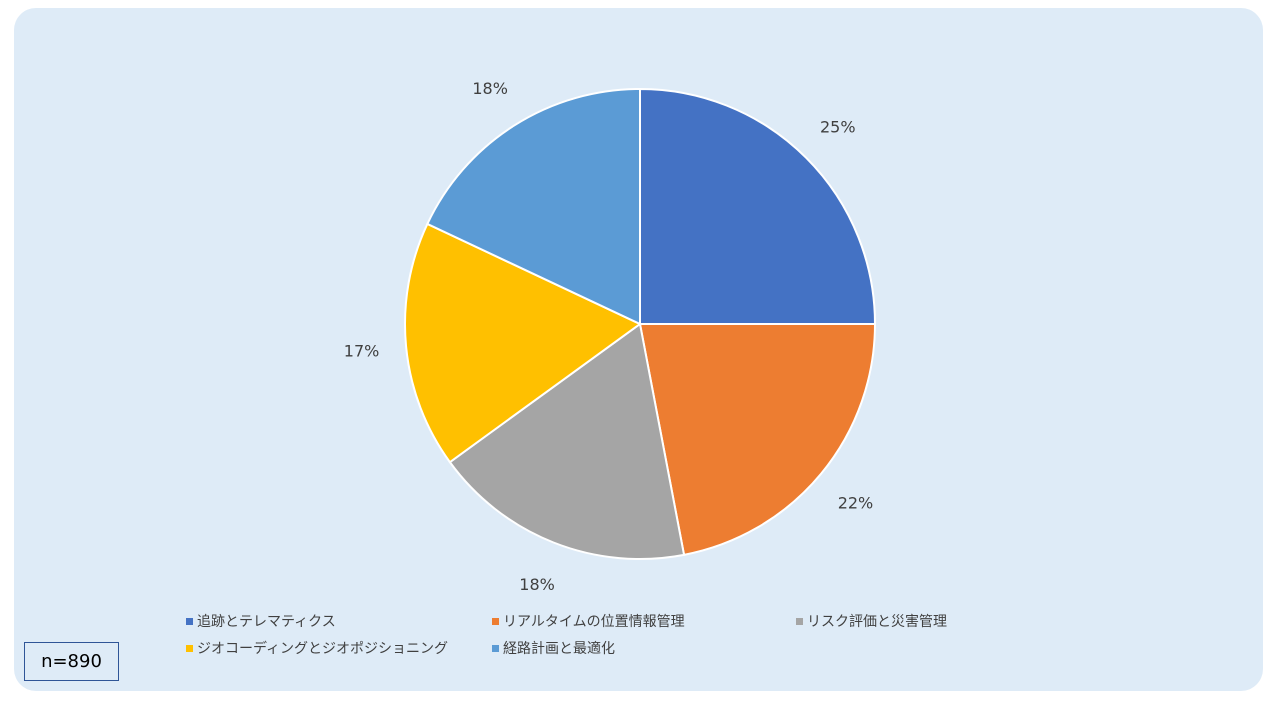  I want to click on sample-size-label: n=890, so click(71, 661).